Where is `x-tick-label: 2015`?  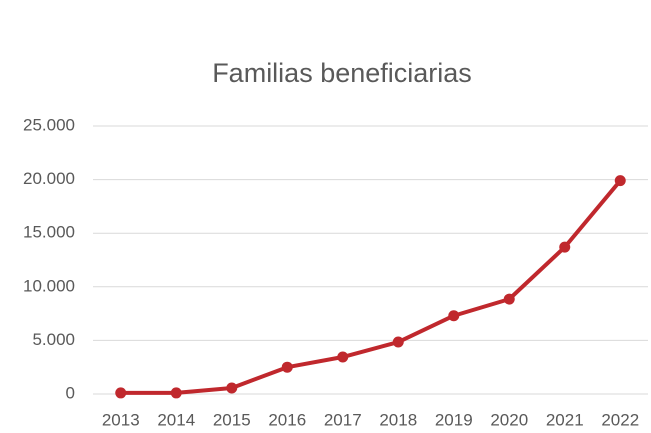
x-tick-label: 2015 is located at coordinates (232, 419).